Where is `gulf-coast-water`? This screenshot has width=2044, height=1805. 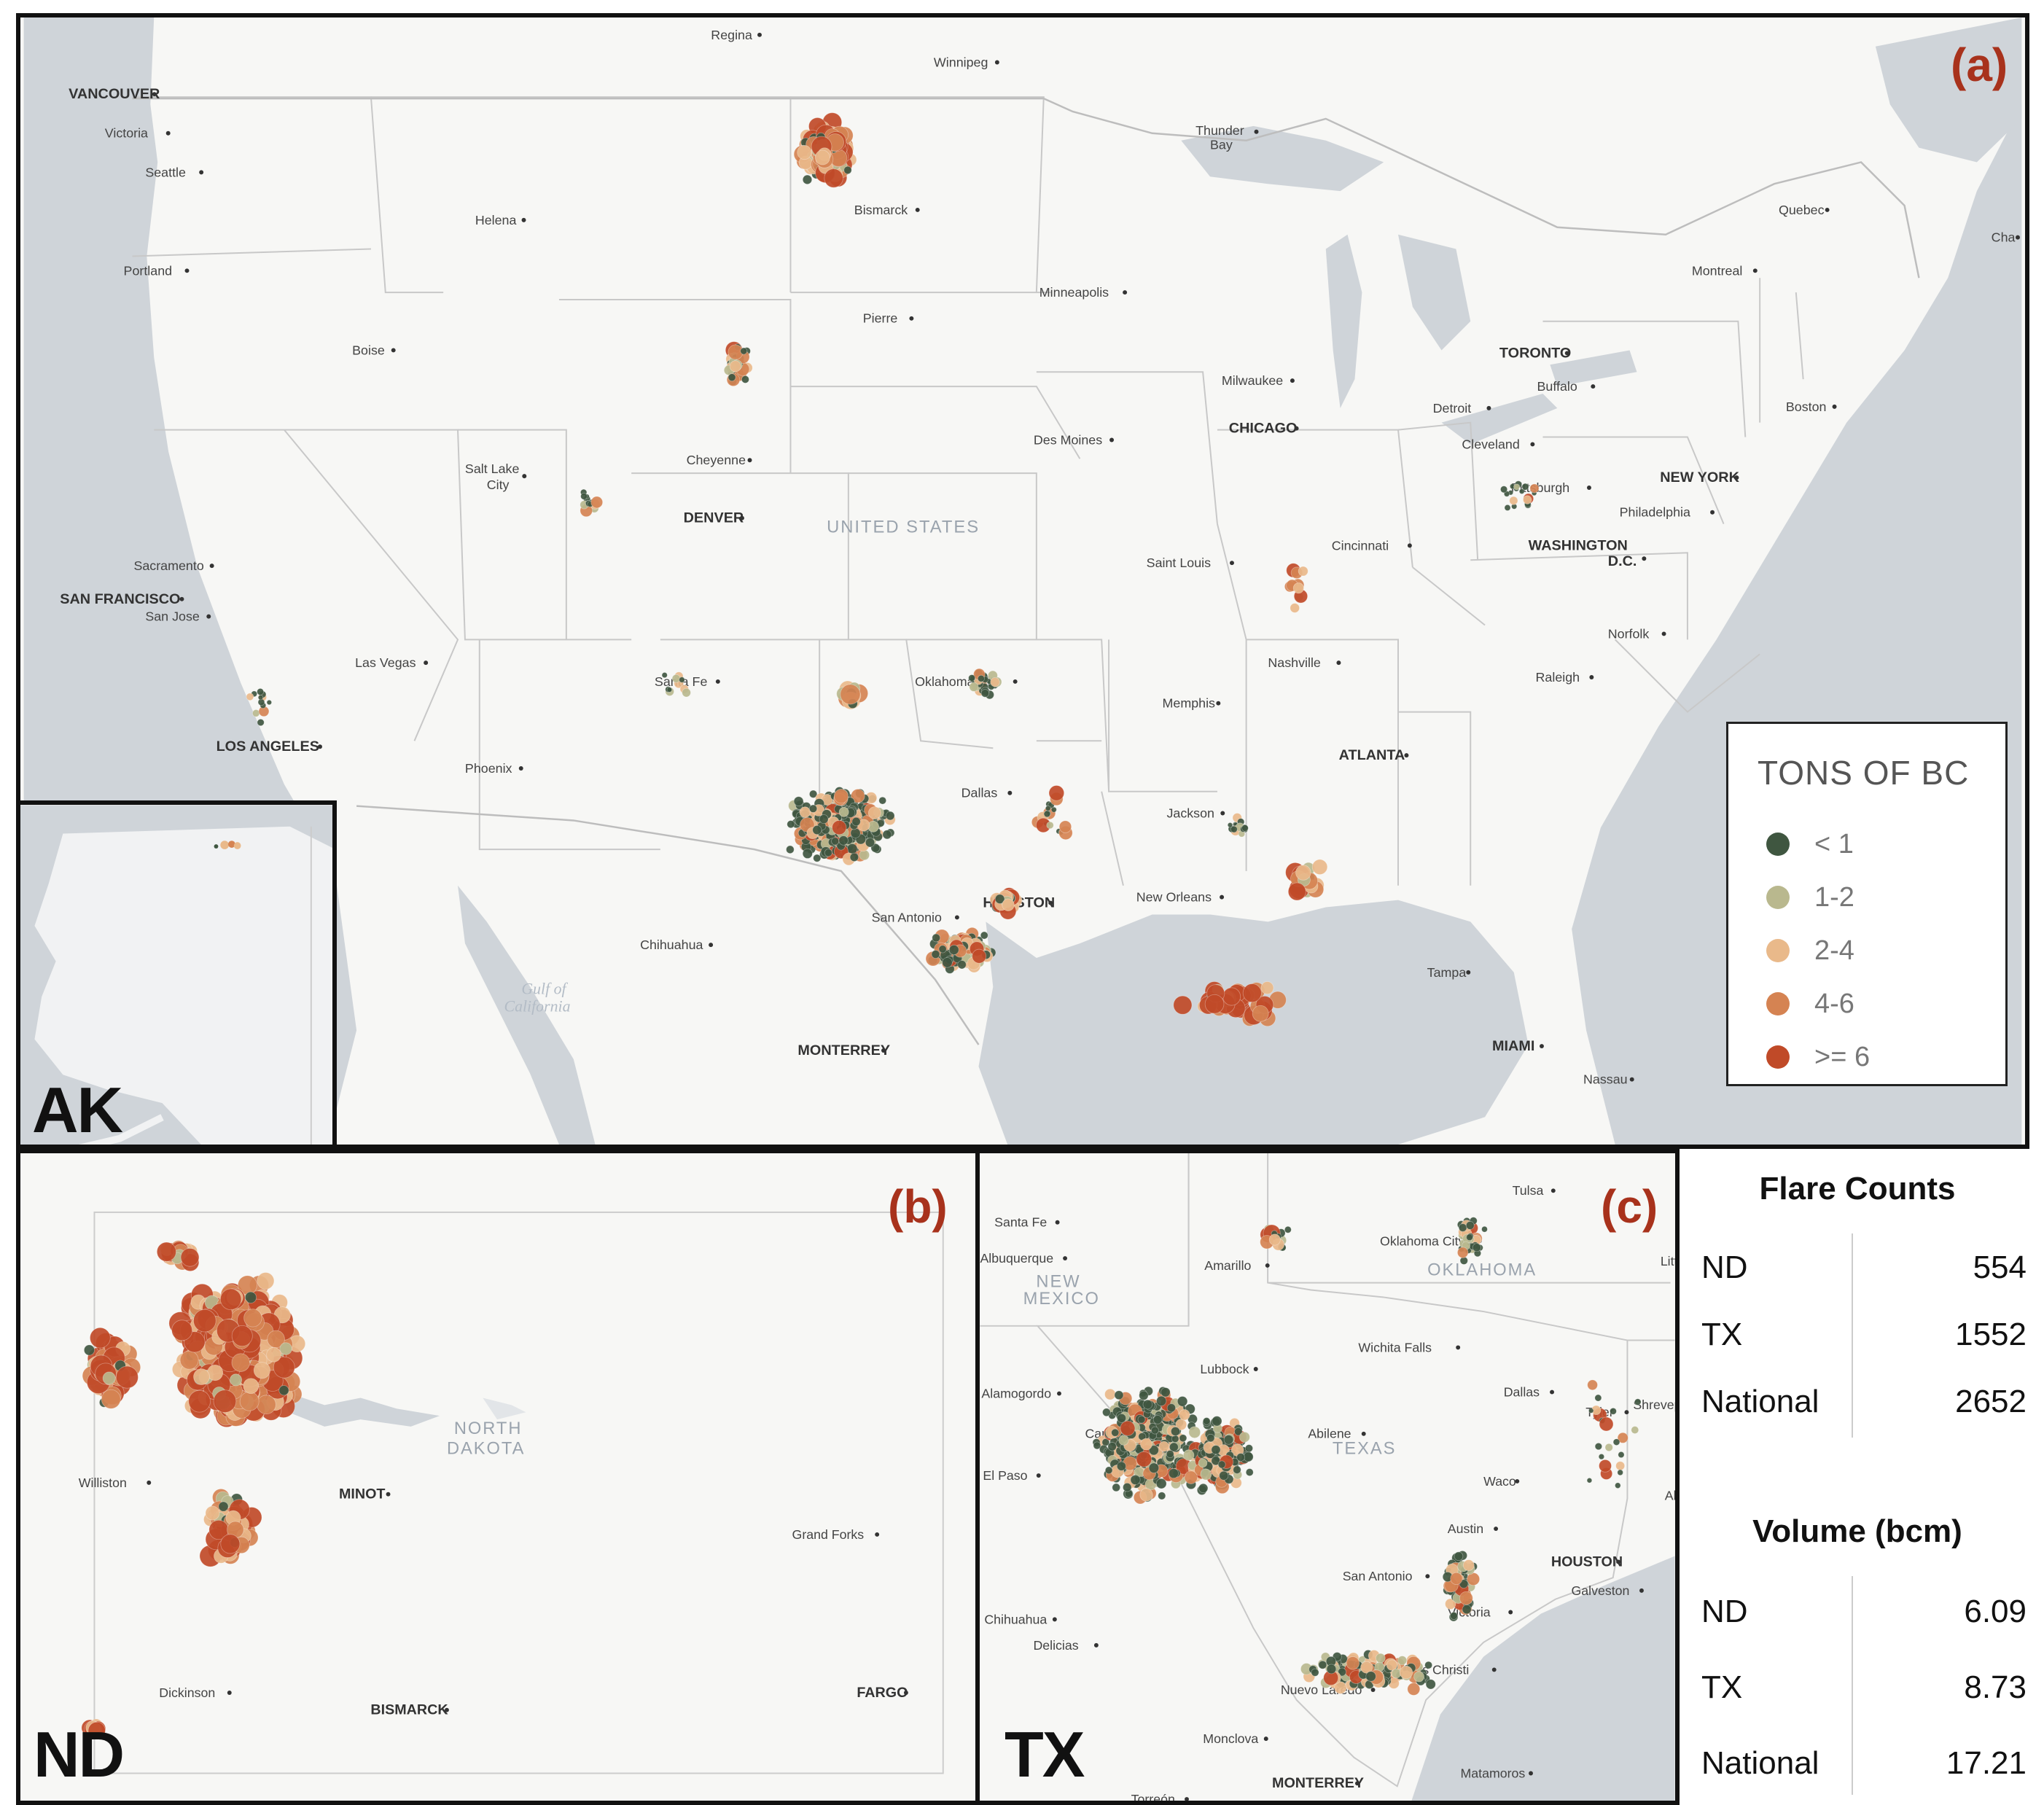
gulf-coast-water is located at coordinates (1543, 1678).